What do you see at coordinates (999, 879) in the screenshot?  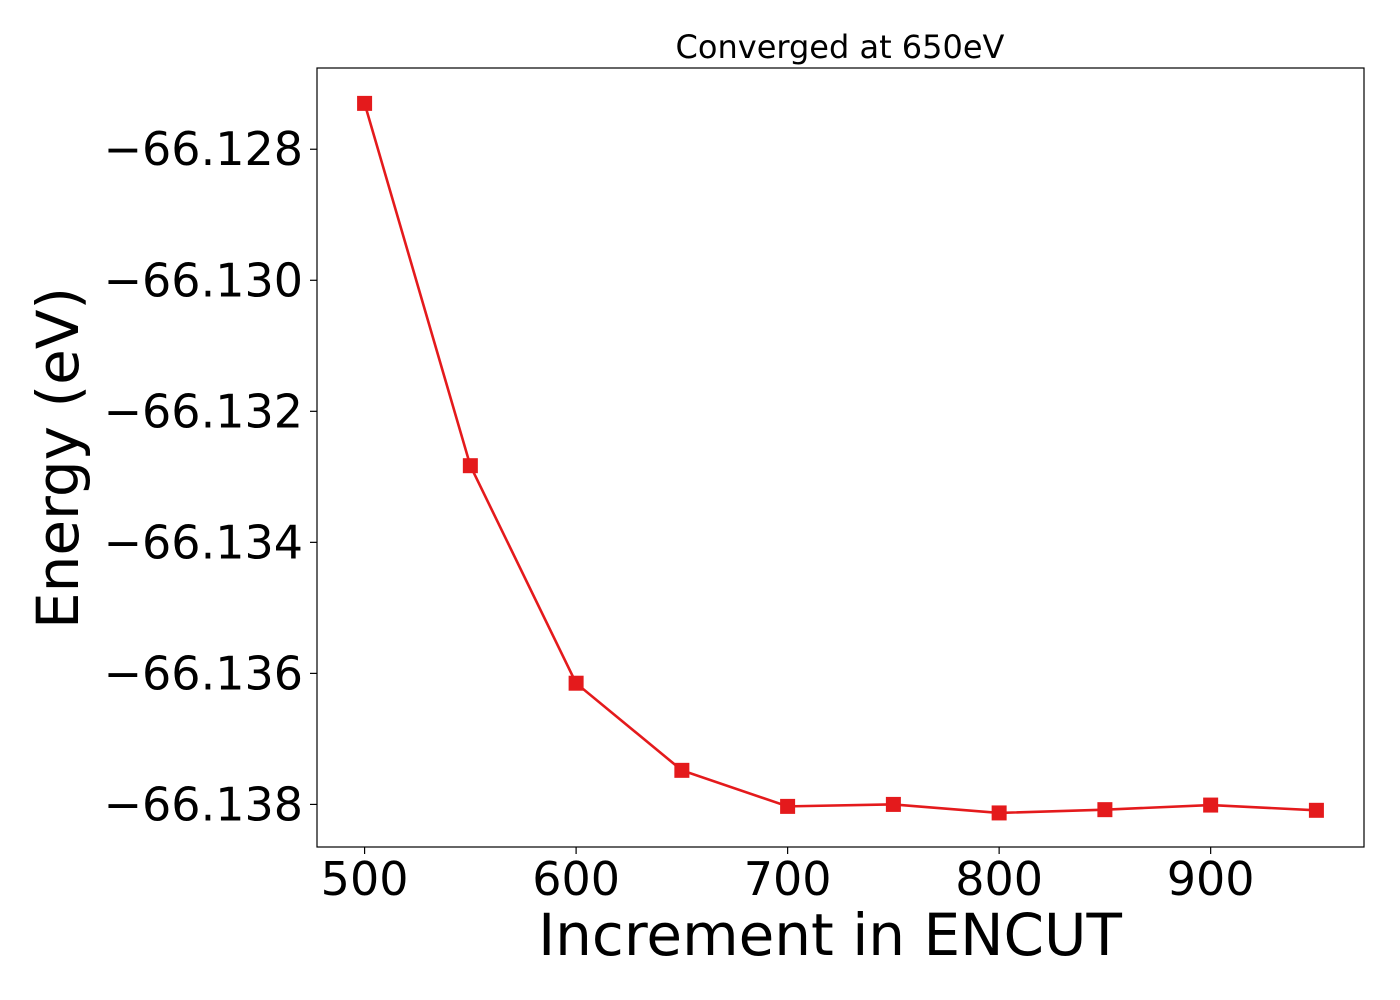 I see `x-tick-label: 800` at bounding box center [999, 879].